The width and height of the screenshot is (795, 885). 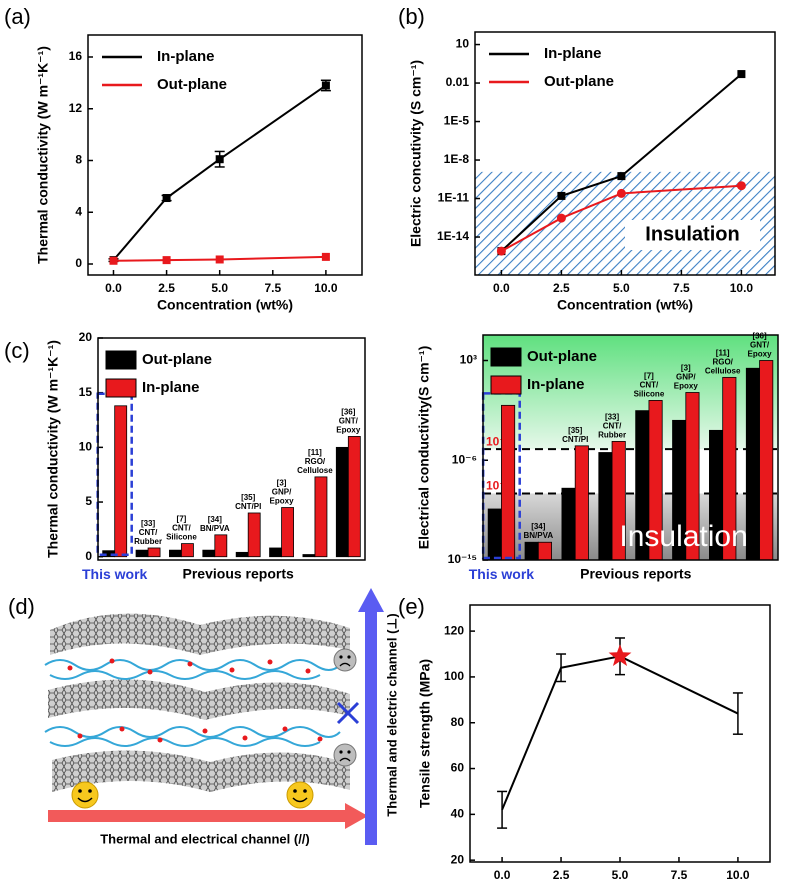 I want to click on y-axis-label: Electric concutivity (S cm⁻¹), so click(x=416, y=153).